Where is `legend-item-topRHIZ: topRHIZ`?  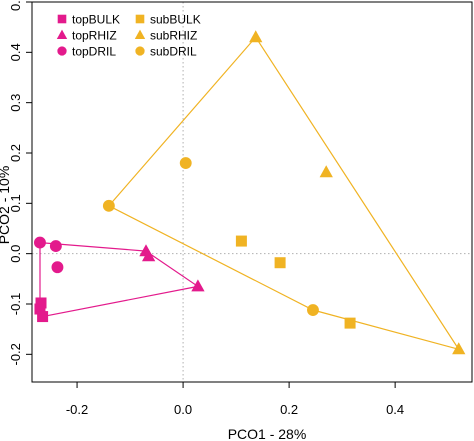
legend-item-topRHIZ: topRHIZ is located at coordinates (86, 36).